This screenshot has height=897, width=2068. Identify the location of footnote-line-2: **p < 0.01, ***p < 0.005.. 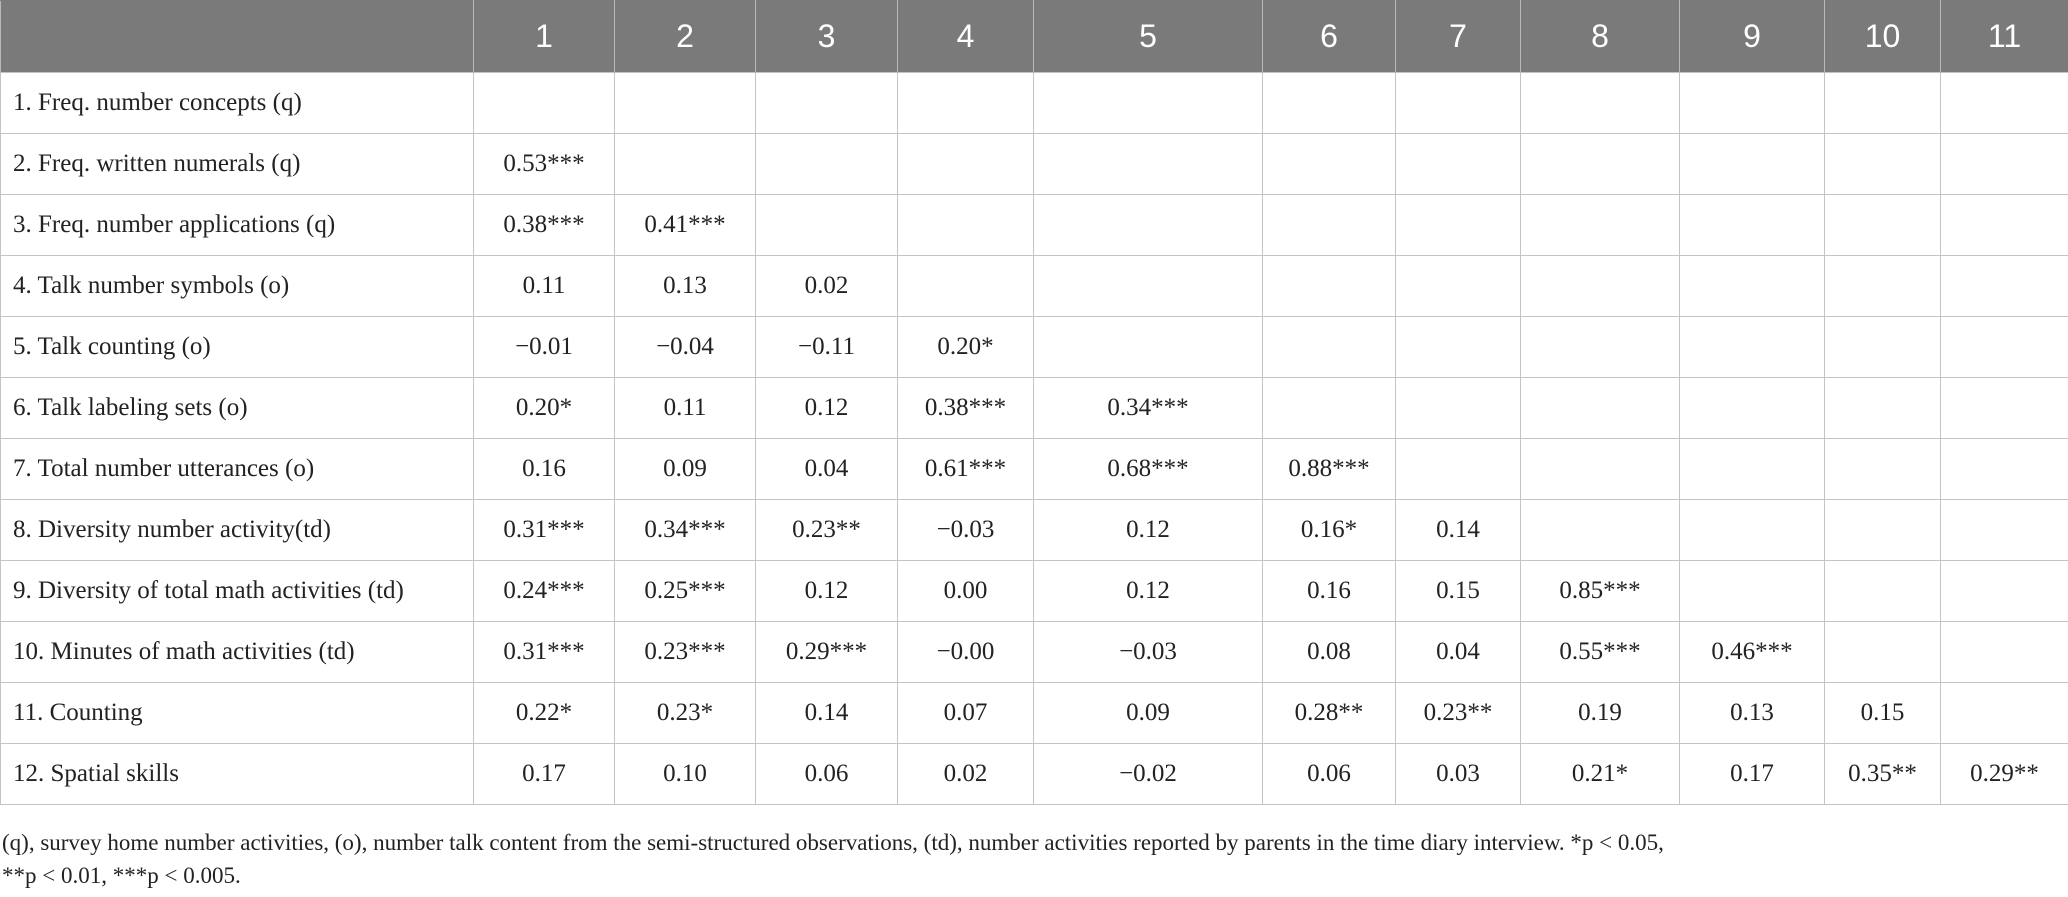
(121, 875).